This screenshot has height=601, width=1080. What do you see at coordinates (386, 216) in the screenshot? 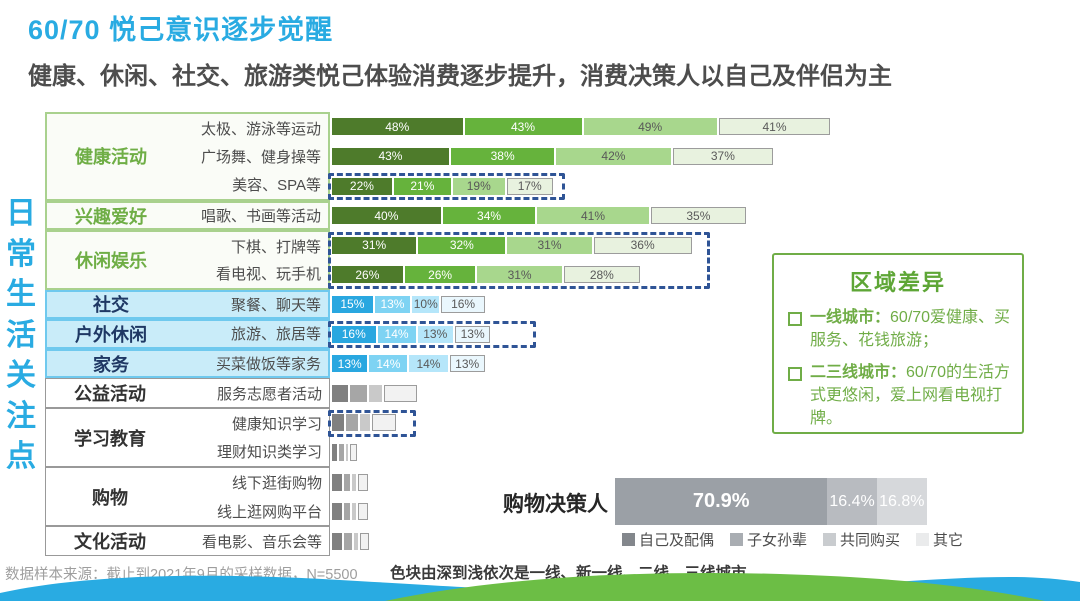
I see `bar-segment-tier1: 40%` at bounding box center [386, 216].